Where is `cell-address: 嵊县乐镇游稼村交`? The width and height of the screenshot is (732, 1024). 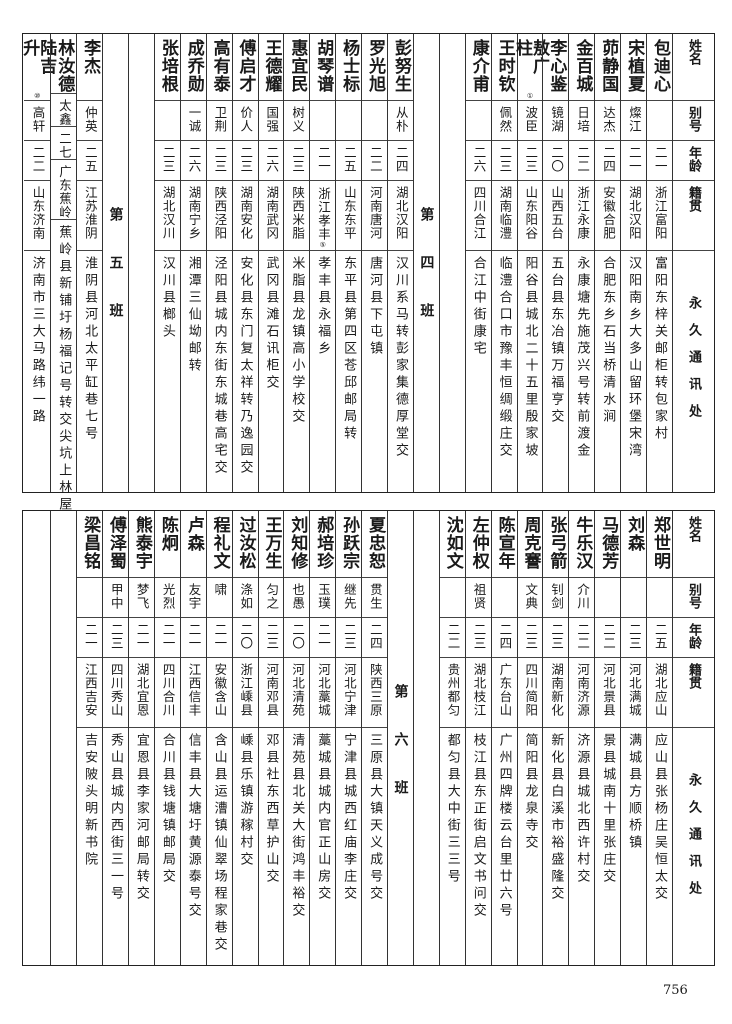
cell-address: 嵊县乐镇游稼村交 is located at coordinates (245, 846).